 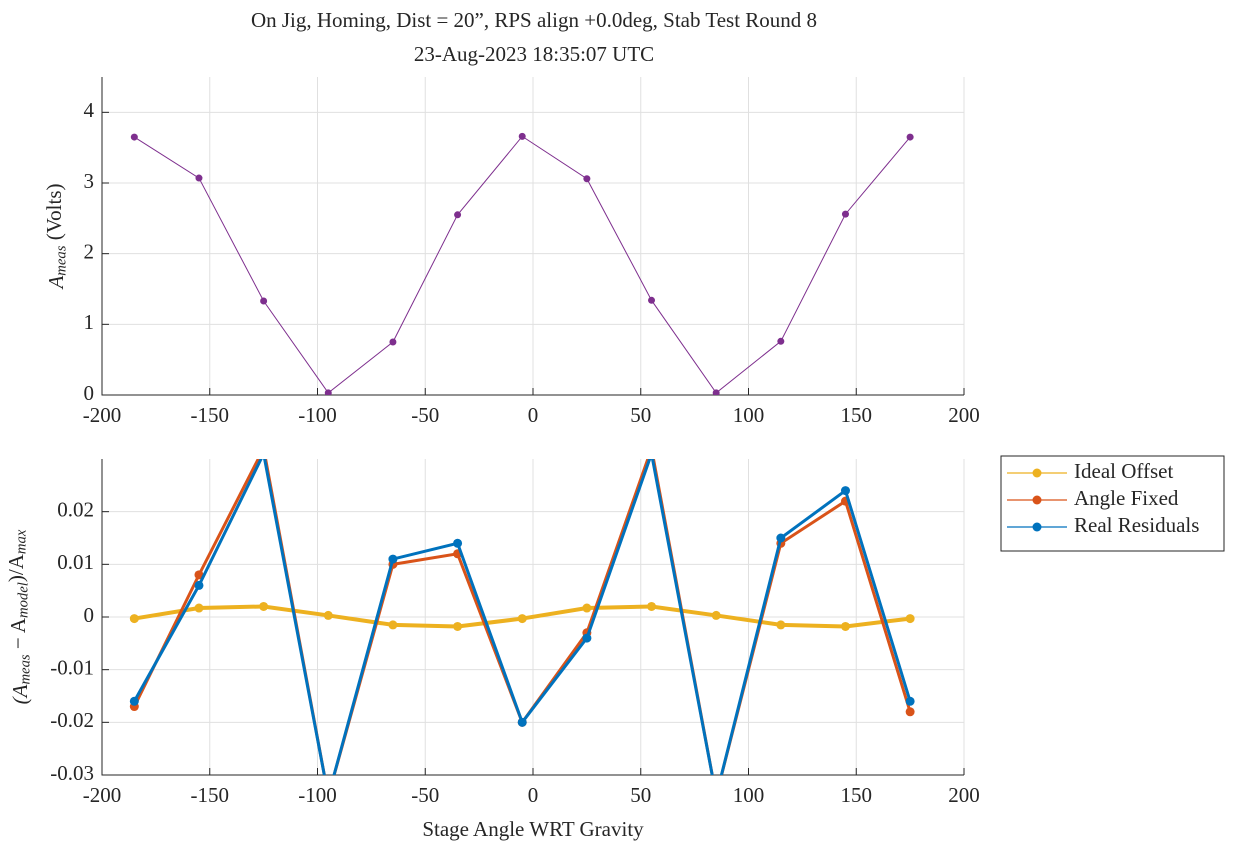 I want to click on y-axis-label: (Ameas − Amodel)/Amax, so click(x=19, y=616).